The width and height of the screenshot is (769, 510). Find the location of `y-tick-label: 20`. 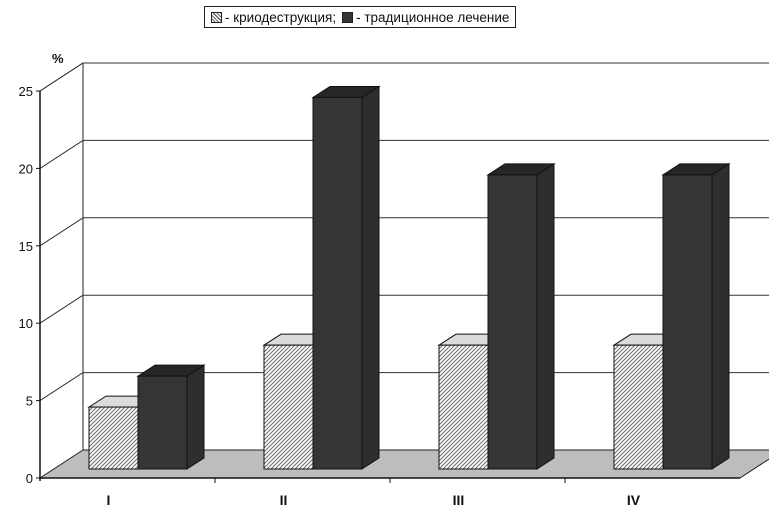

y-tick-label: 20 is located at coordinates (26, 168).